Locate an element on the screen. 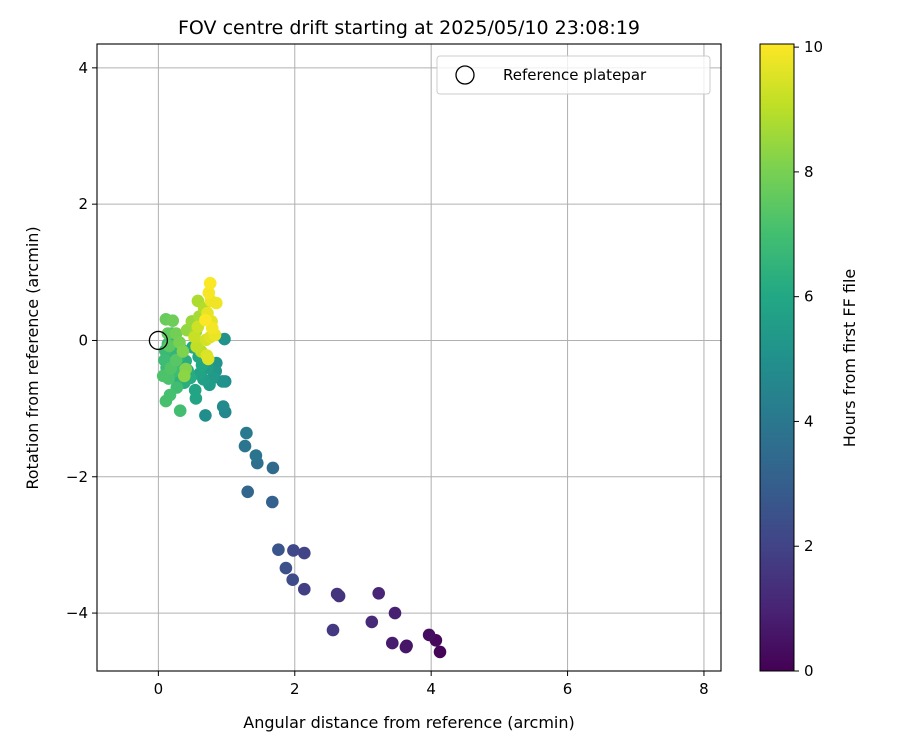 The width and height of the screenshot is (900, 750). colorbar-gradient is located at coordinates (777, 357).